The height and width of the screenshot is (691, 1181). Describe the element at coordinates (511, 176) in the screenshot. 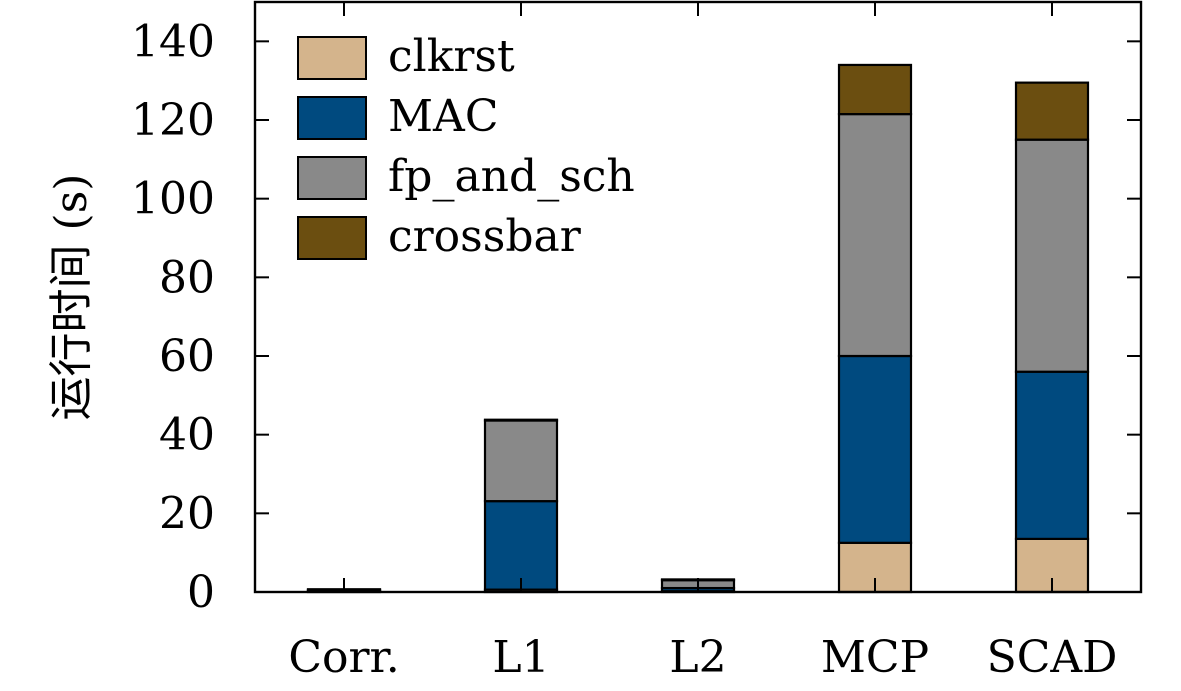

I see `legend-label-fp-and-sch: fp_and_sch` at that location.